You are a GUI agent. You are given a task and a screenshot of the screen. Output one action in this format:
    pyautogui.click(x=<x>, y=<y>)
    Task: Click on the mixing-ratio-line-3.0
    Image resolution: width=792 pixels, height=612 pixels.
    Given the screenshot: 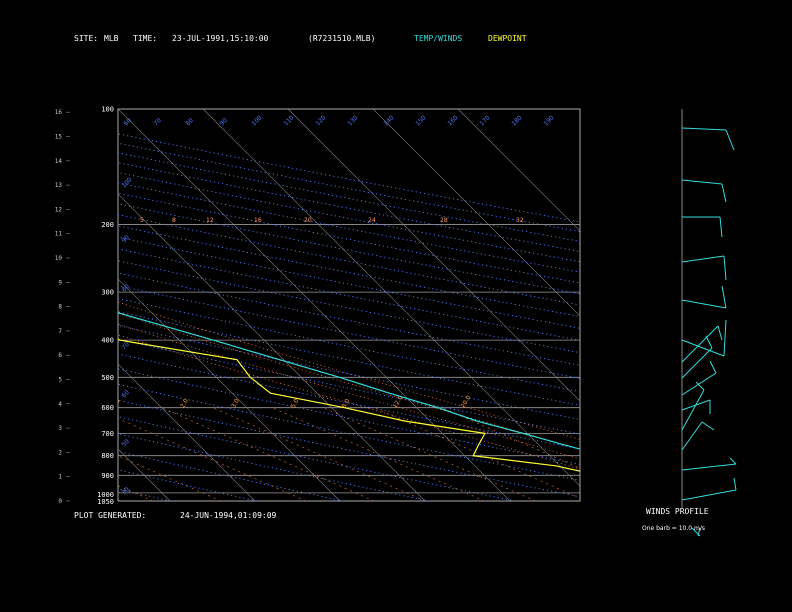 What is the action you would take?
    pyautogui.click(x=319, y=454)
    